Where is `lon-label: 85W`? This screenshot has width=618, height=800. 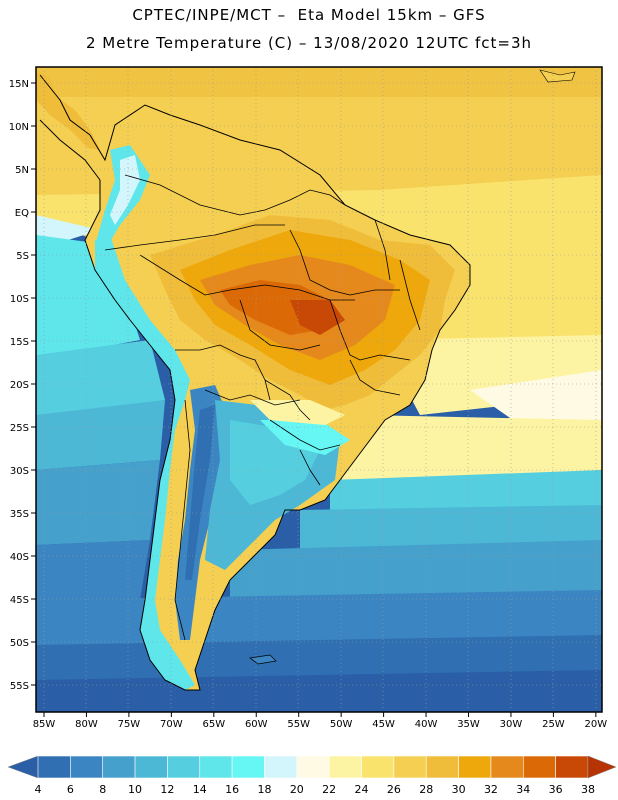 lon-label: 85W is located at coordinates (44, 724).